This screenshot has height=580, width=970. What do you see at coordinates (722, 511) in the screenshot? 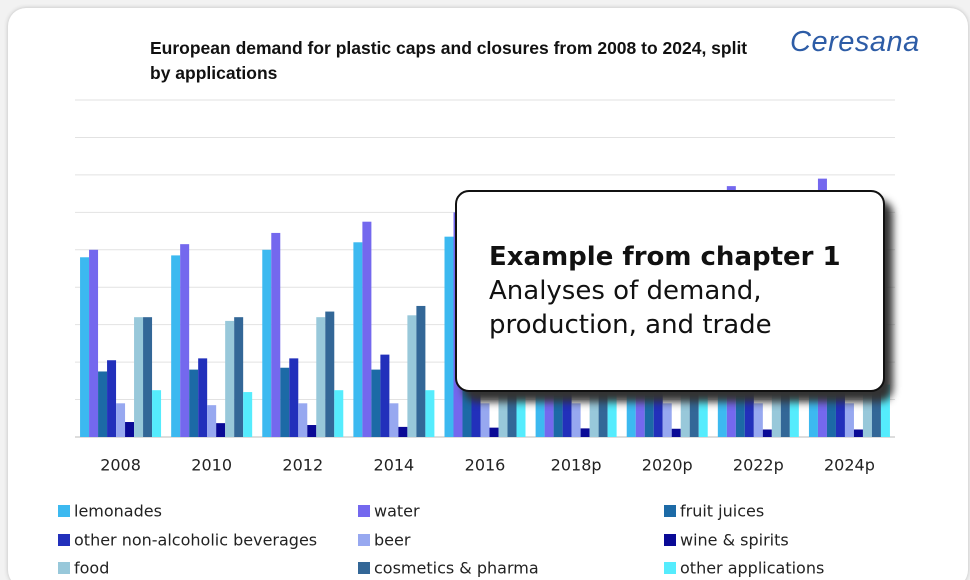
I see `legend-label: fruit juices` at bounding box center [722, 511].